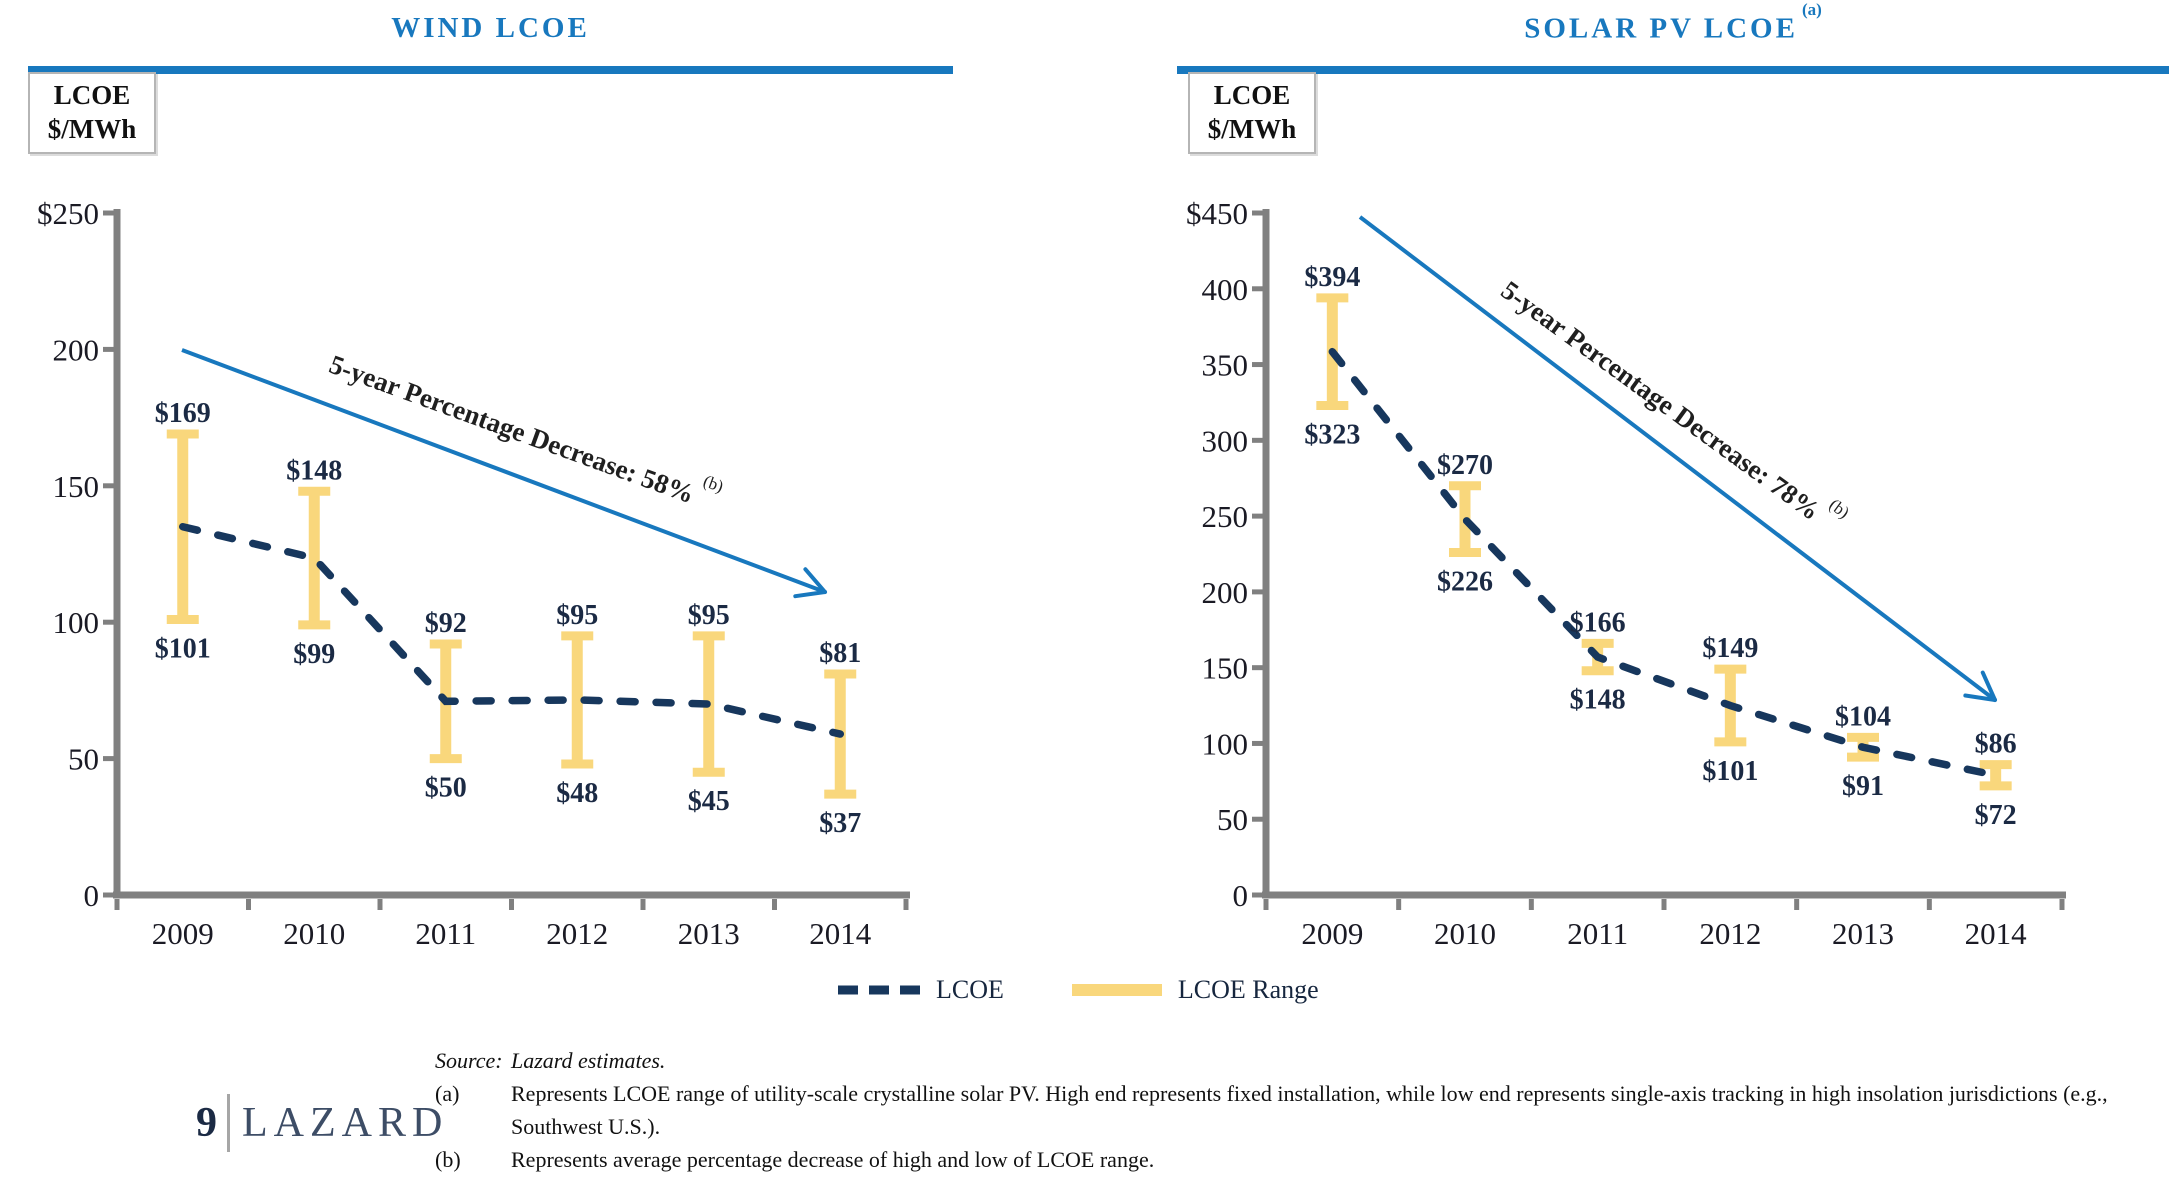  What do you see at coordinates (92, 95) in the screenshot?
I see `wind-axis-unit-line1: LCOE` at bounding box center [92, 95].